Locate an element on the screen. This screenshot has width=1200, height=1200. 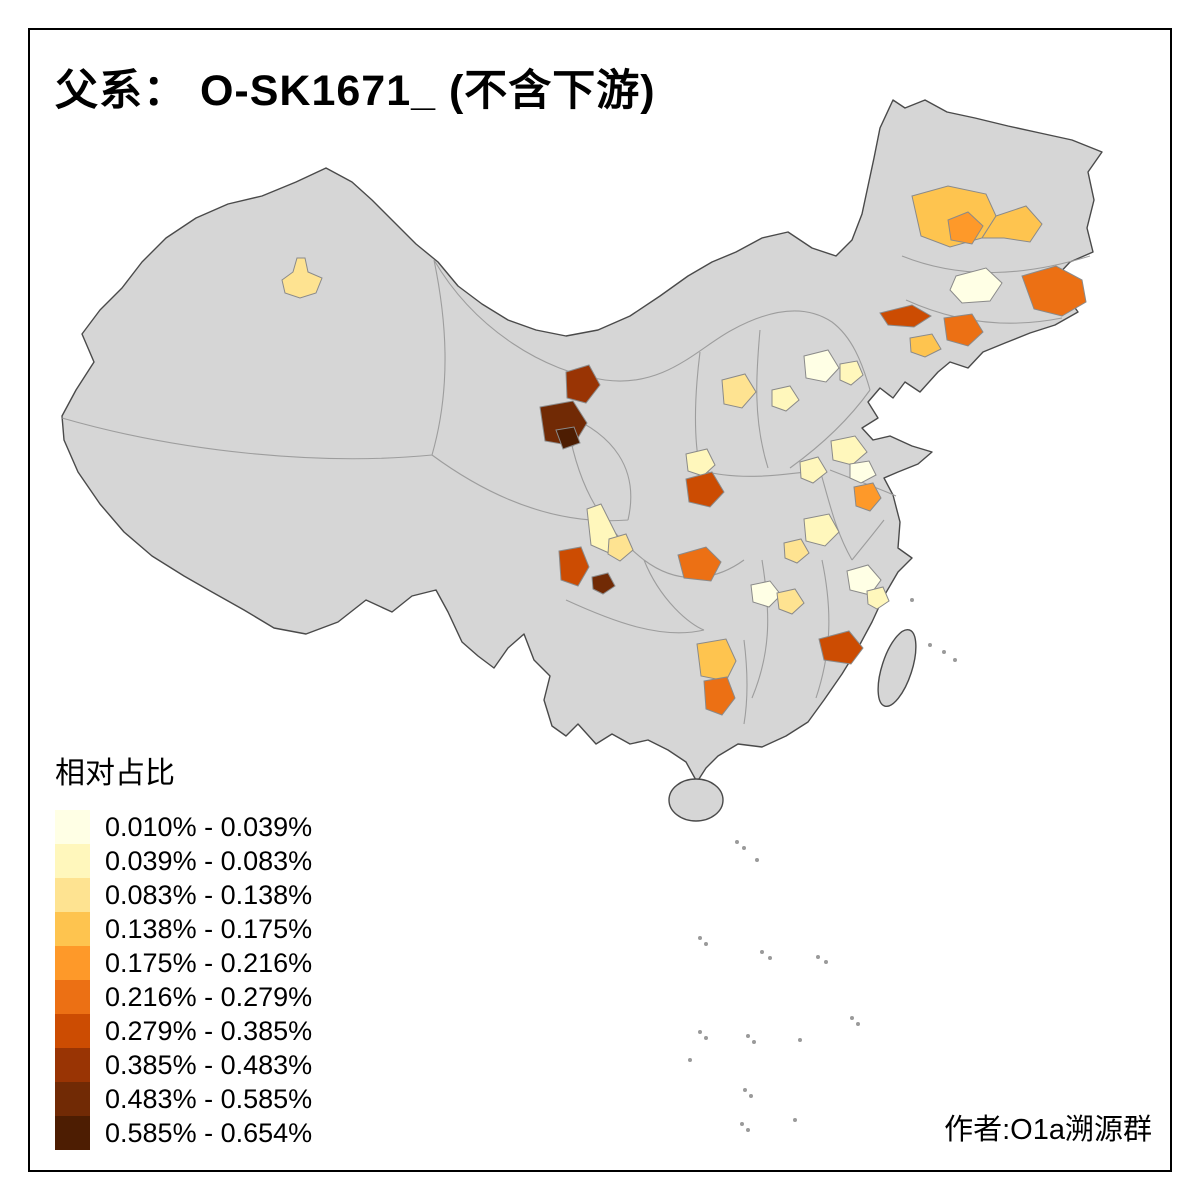
legend-label: 0.083% - 0.138% is located at coordinates (209, 894).